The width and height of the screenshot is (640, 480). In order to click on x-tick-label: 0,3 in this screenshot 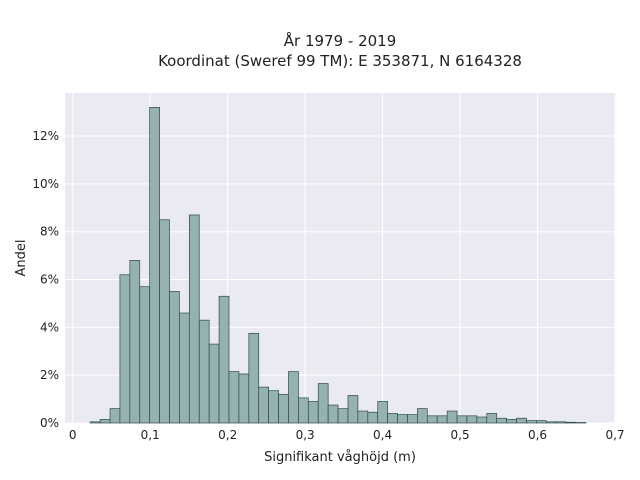, I will do `click(305, 435)`.